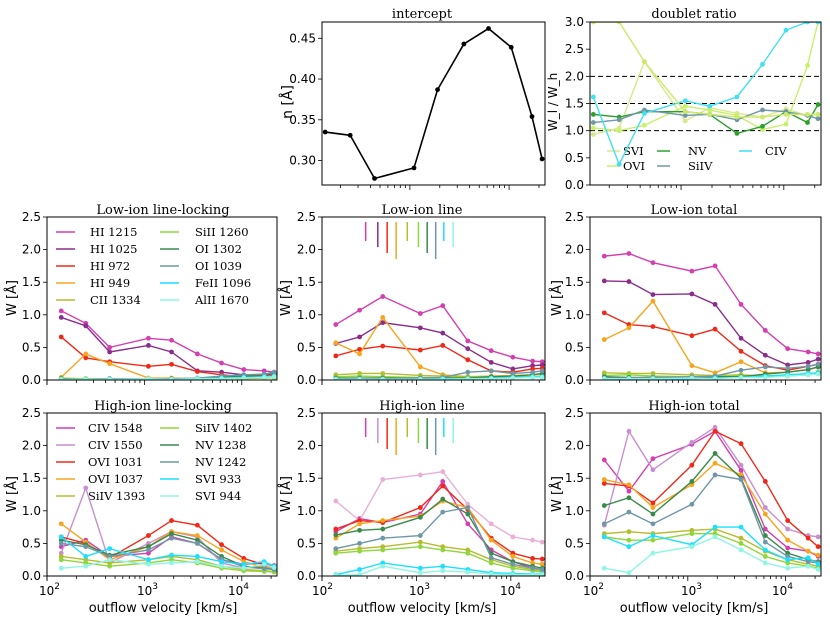  I want to click on series-group, so click(433, 103).